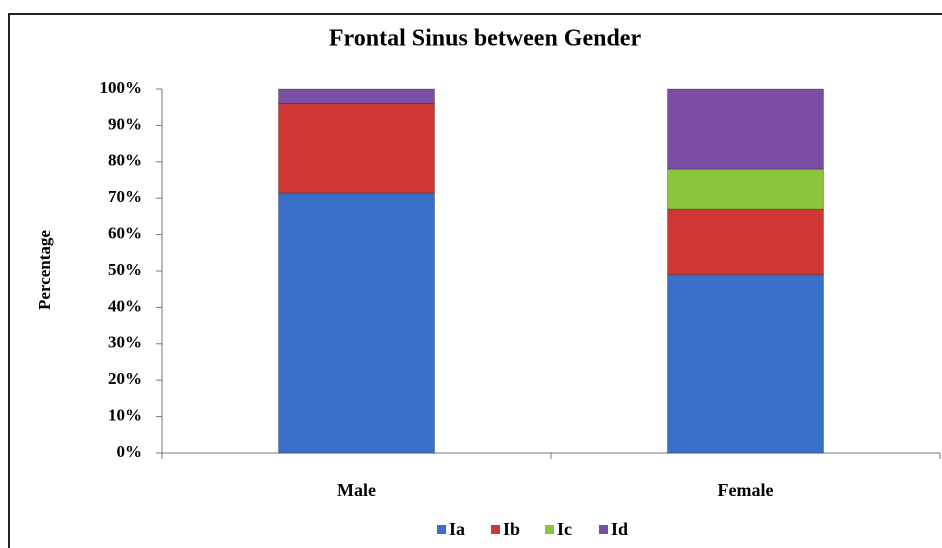  What do you see at coordinates (125, 378) in the screenshot?
I see `y-tick-label: 20%` at bounding box center [125, 378].